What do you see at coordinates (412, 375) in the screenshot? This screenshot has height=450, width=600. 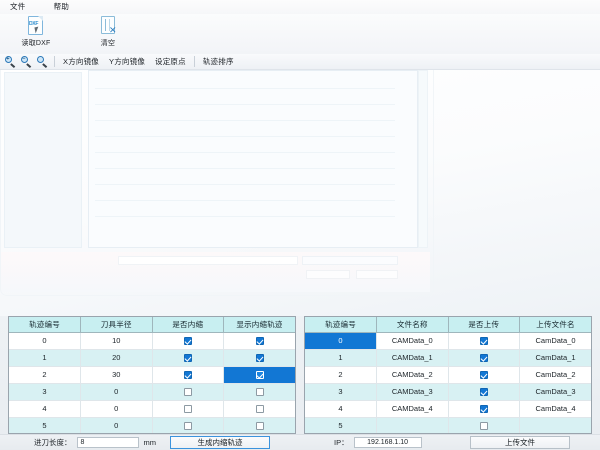 I see `cell-file-name: CAMData_2` at bounding box center [412, 375].